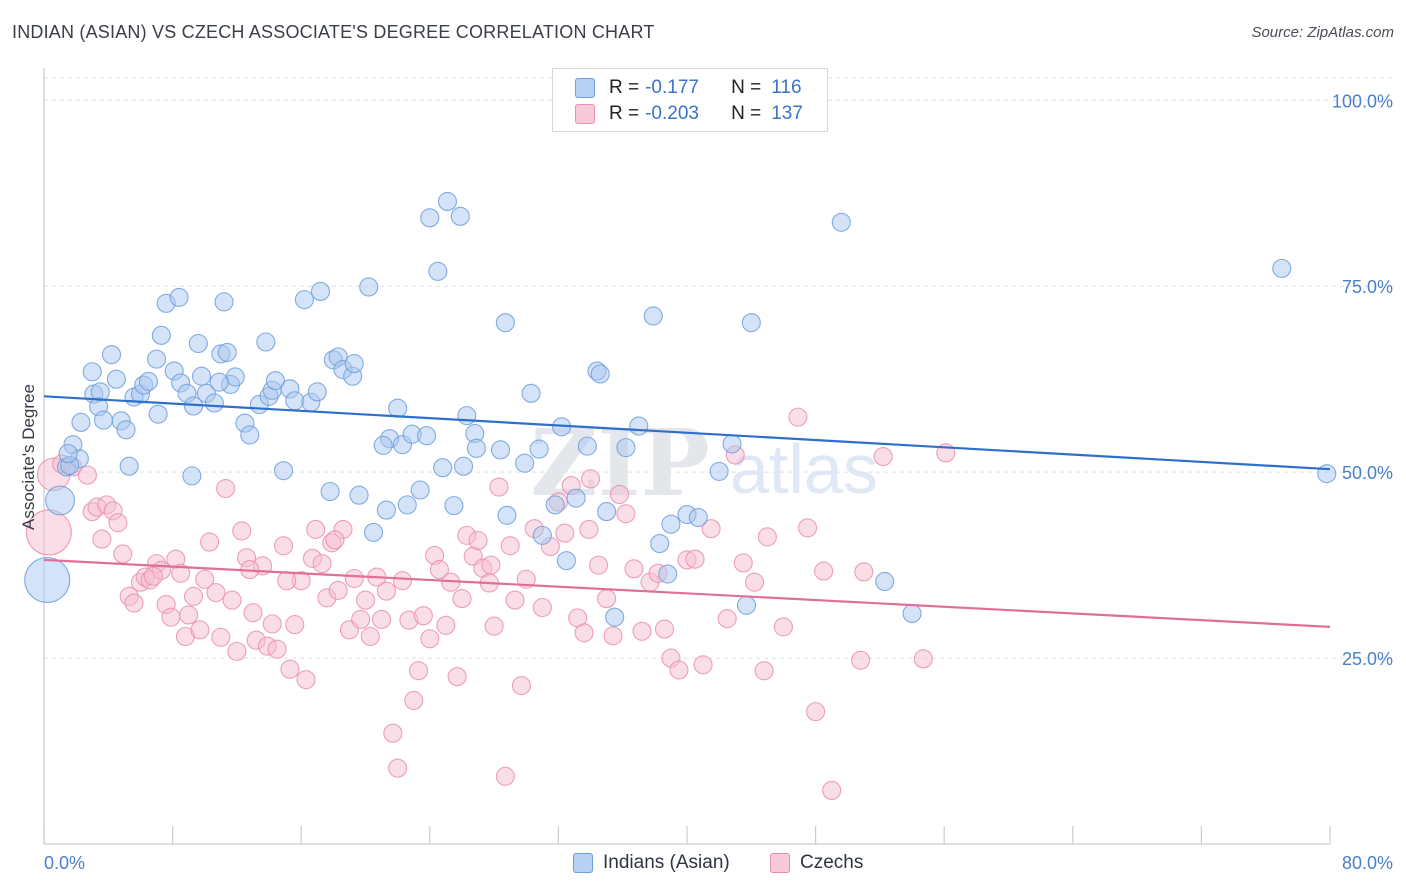  What do you see at coordinates (687, 593) in the screenshot?
I see `czechs-trend-line` at bounding box center [687, 593].